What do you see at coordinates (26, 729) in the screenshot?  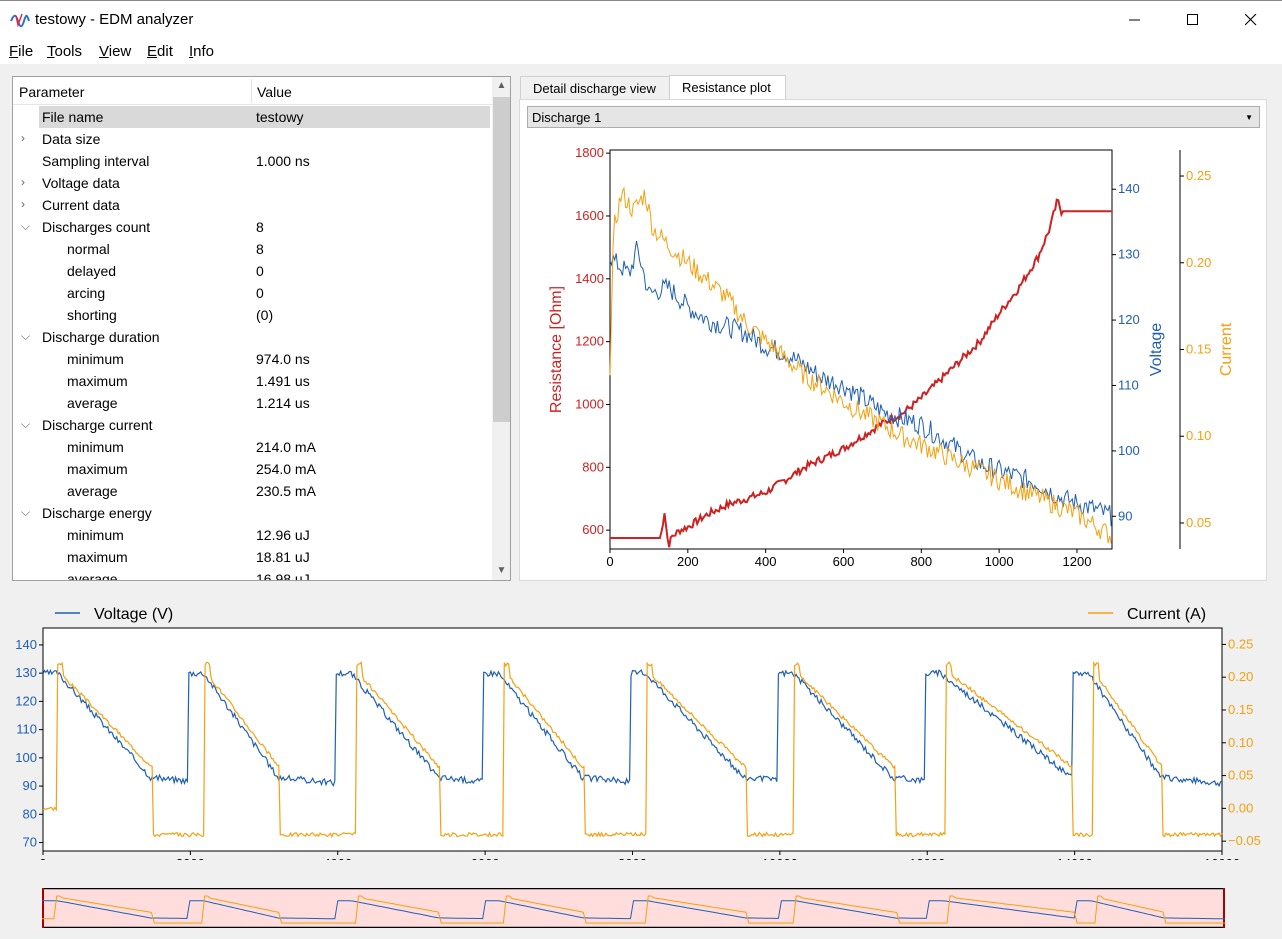 I see `voltage-tick-label: 110` at bounding box center [26, 729].